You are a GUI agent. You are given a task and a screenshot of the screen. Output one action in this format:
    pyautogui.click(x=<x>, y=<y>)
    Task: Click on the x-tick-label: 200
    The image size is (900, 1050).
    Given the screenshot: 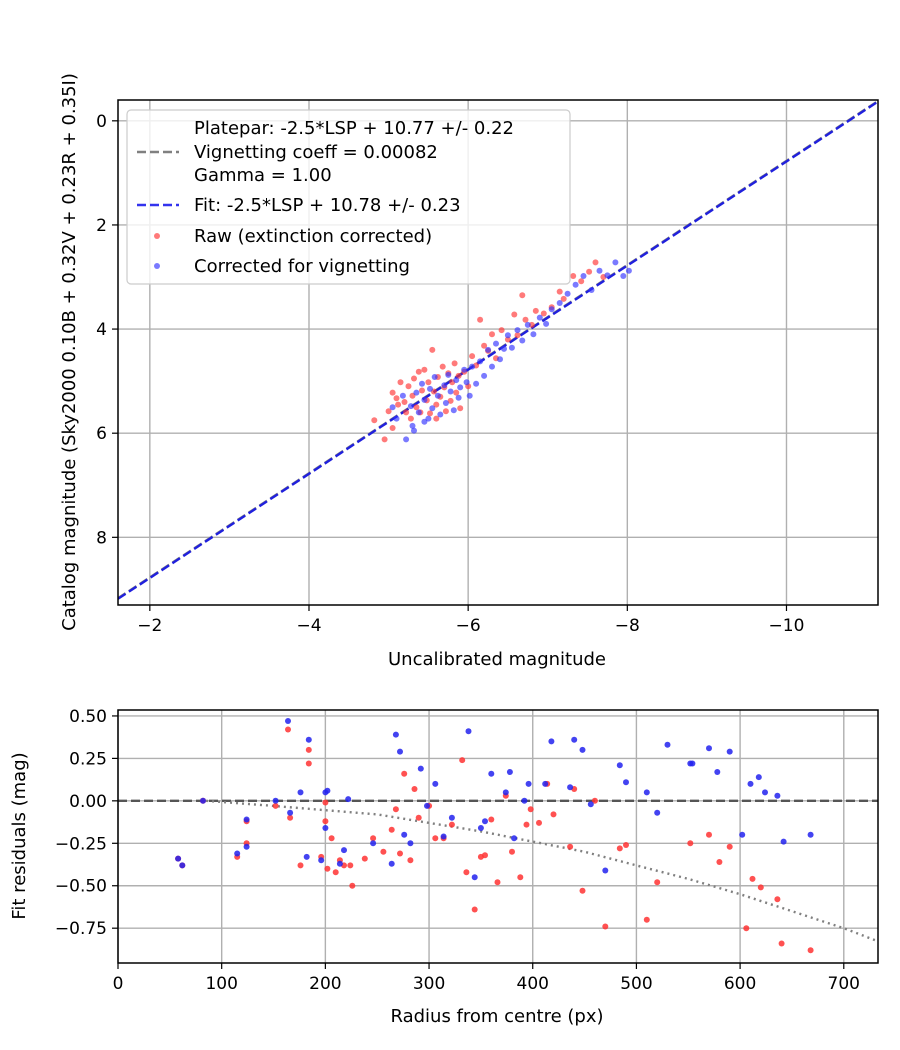 What is the action you would take?
    pyautogui.click(x=325, y=984)
    